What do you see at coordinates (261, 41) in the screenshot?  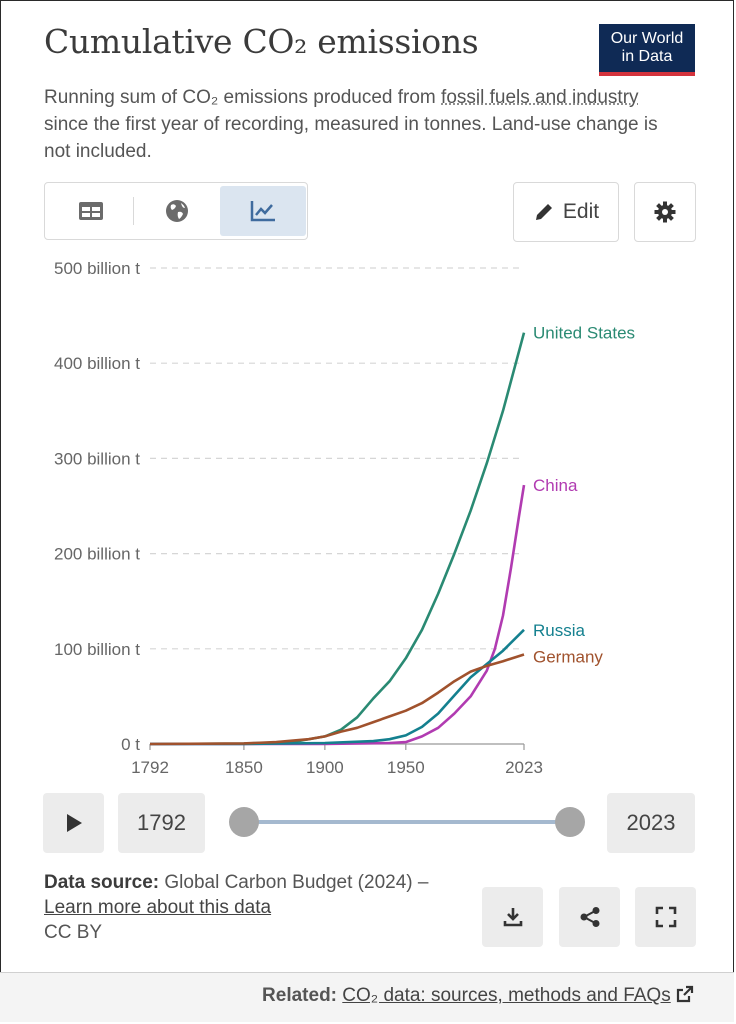 I see `chart-title: Cumulative CO₂ emissions` at bounding box center [261, 41].